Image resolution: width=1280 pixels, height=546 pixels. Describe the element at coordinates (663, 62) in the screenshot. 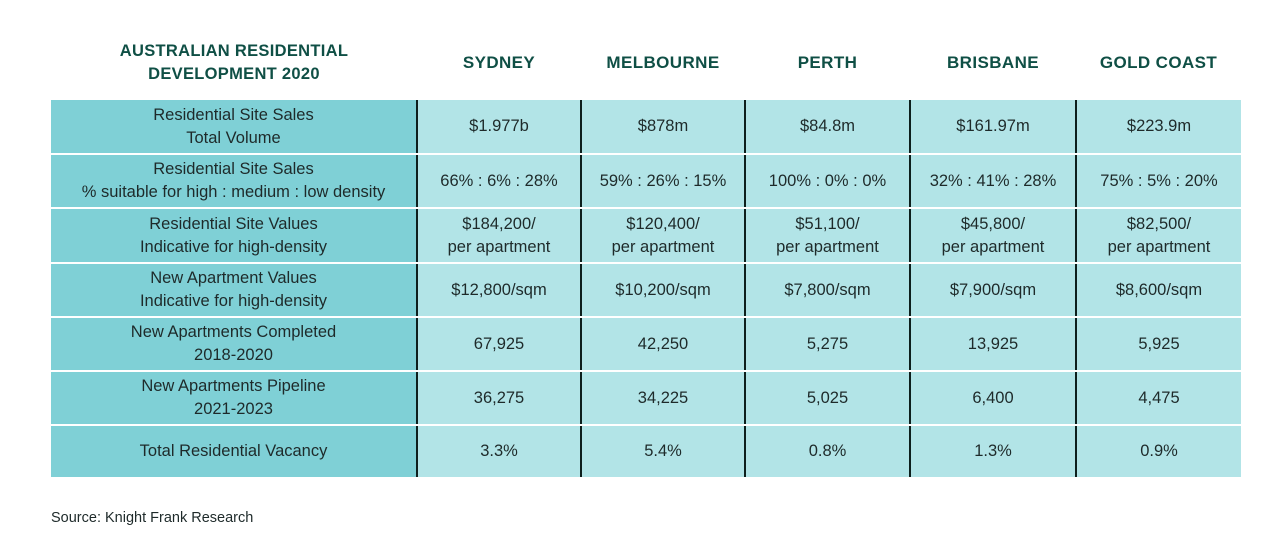

I see `column-header-melbourne: MELBOURNE` at that location.